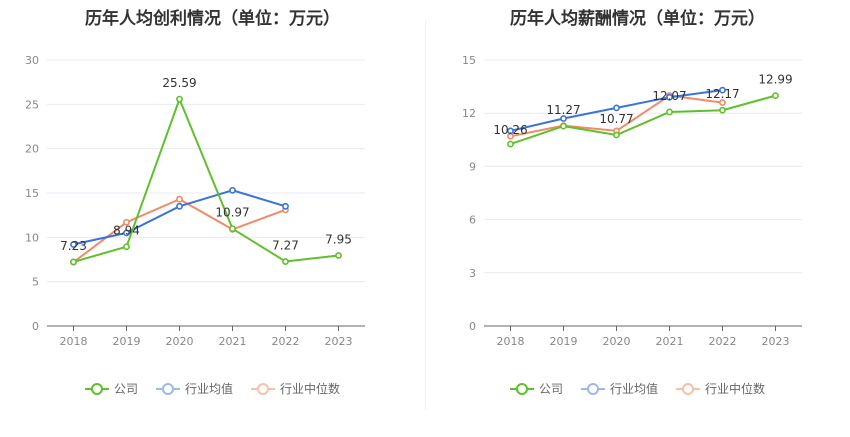 The image size is (850, 437). I want to click on y-tick-label: 10, so click(32, 237).